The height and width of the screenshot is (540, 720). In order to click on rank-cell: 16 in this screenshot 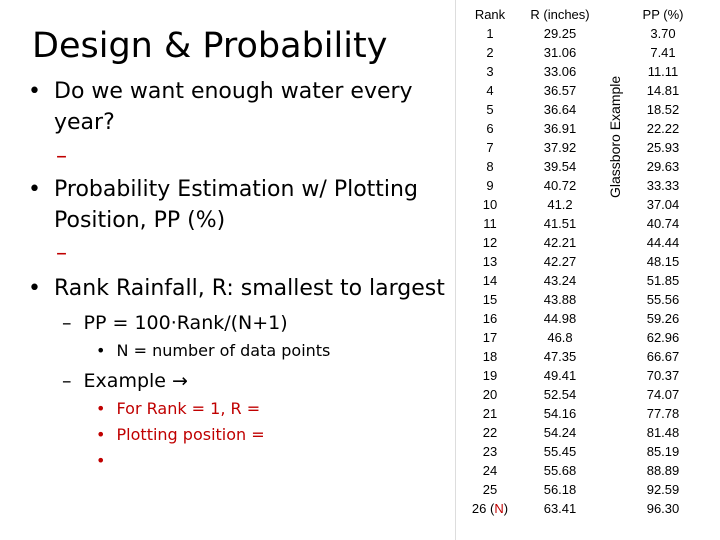, I will do `click(490, 318)`.